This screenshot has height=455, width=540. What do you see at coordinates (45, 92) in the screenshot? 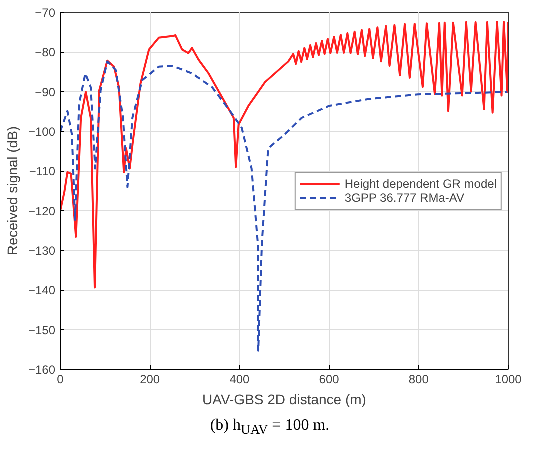
I see `y-tick-label: −90` at bounding box center [45, 92].